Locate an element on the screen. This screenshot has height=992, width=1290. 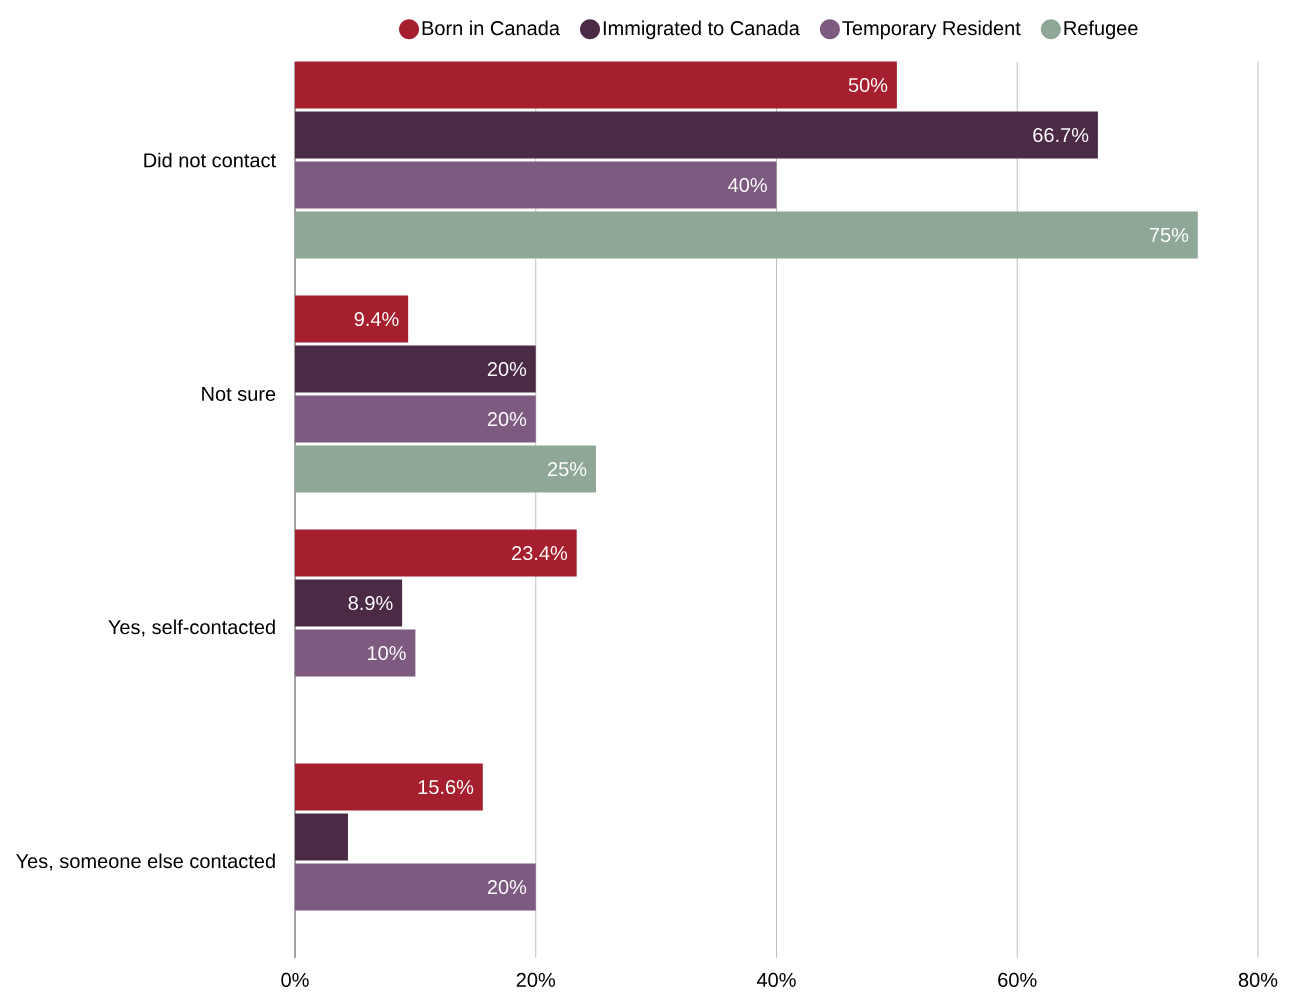
data-label: 25% is located at coordinates (567, 469).